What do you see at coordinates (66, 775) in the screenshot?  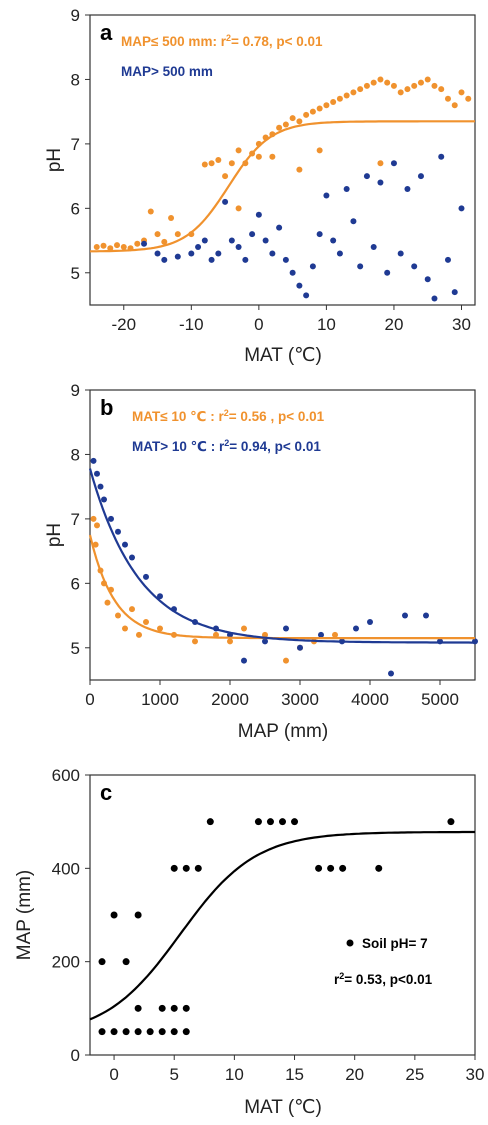 I see `y-tick-label: 600` at bounding box center [66, 775].